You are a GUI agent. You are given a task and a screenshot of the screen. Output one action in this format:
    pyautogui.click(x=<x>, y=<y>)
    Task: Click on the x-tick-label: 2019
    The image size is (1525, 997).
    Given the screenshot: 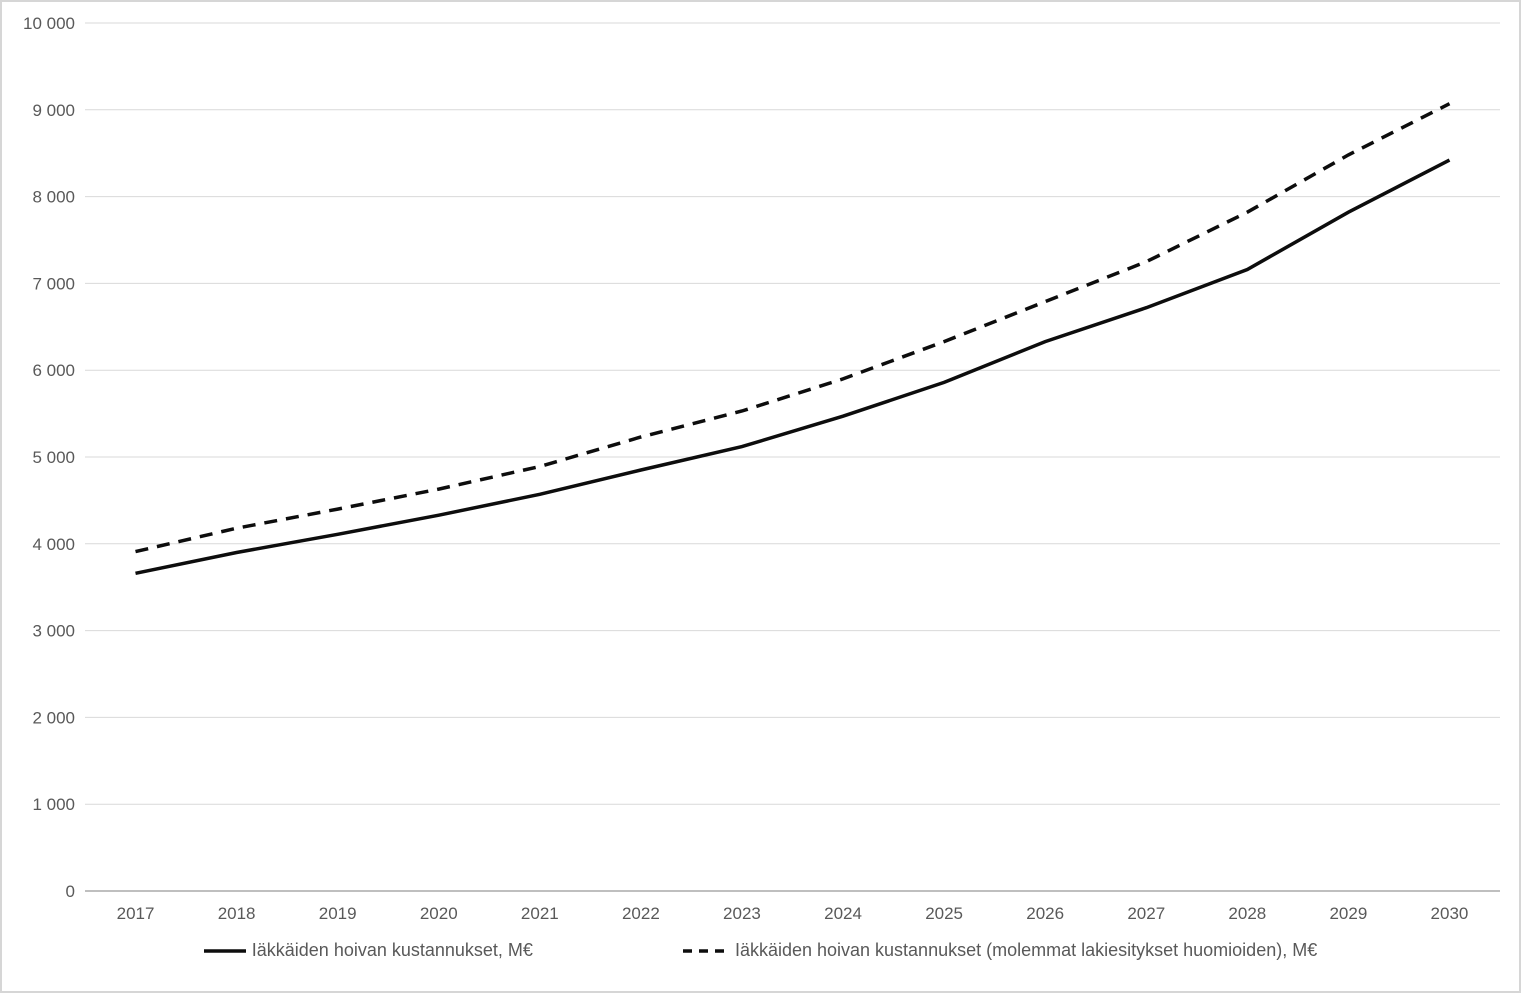 What is the action you would take?
    pyautogui.click(x=338, y=913)
    